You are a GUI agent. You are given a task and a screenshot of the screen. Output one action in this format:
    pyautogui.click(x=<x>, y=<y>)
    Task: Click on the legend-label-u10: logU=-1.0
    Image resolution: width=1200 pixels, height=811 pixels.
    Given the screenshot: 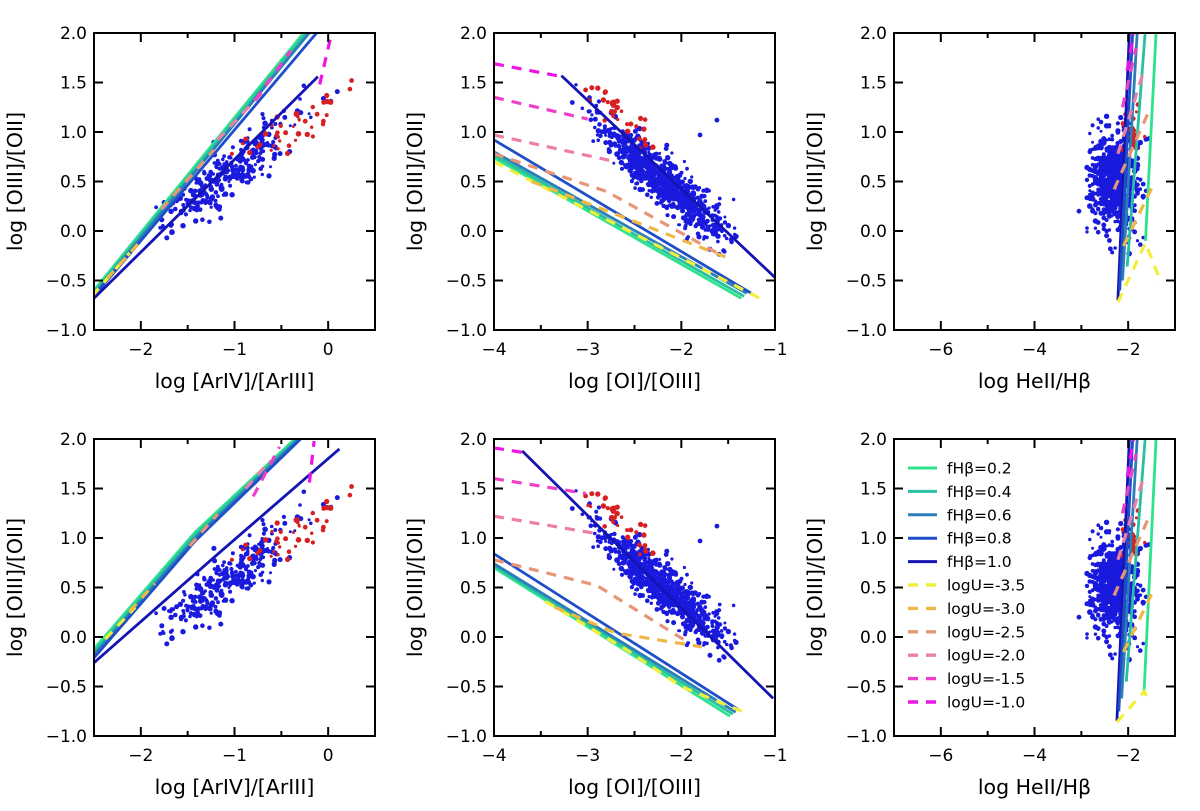 What is the action you would take?
    pyautogui.click(x=986, y=703)
    